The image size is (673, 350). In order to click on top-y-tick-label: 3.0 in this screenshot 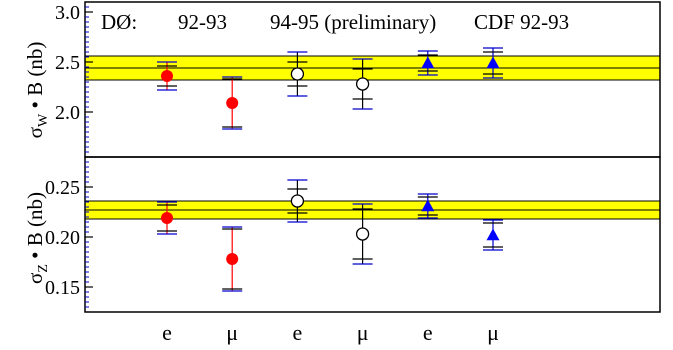, I will do `click(67, 13)`.